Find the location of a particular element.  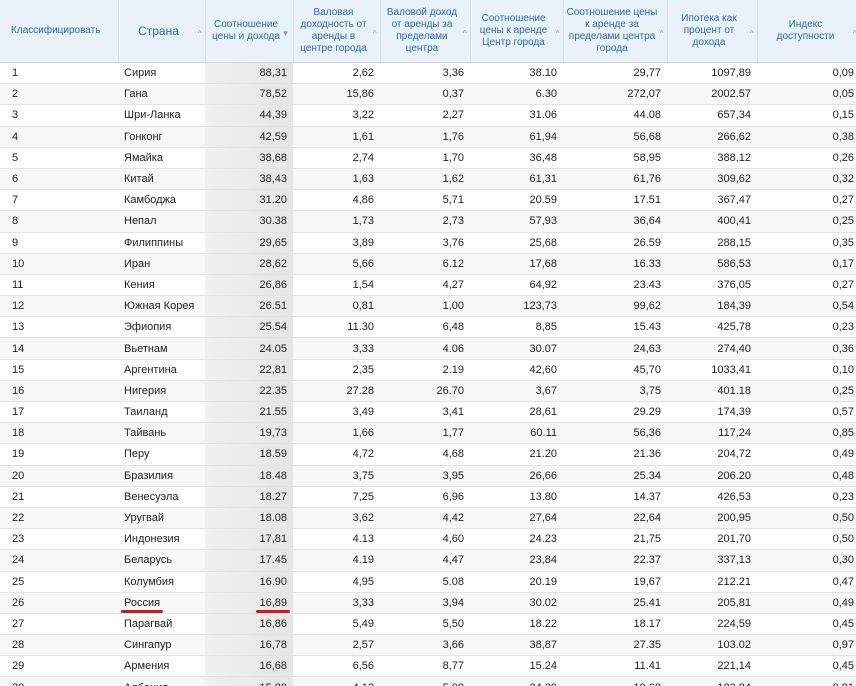

cell-value: 11.41 is located at coordinates (647, 666).